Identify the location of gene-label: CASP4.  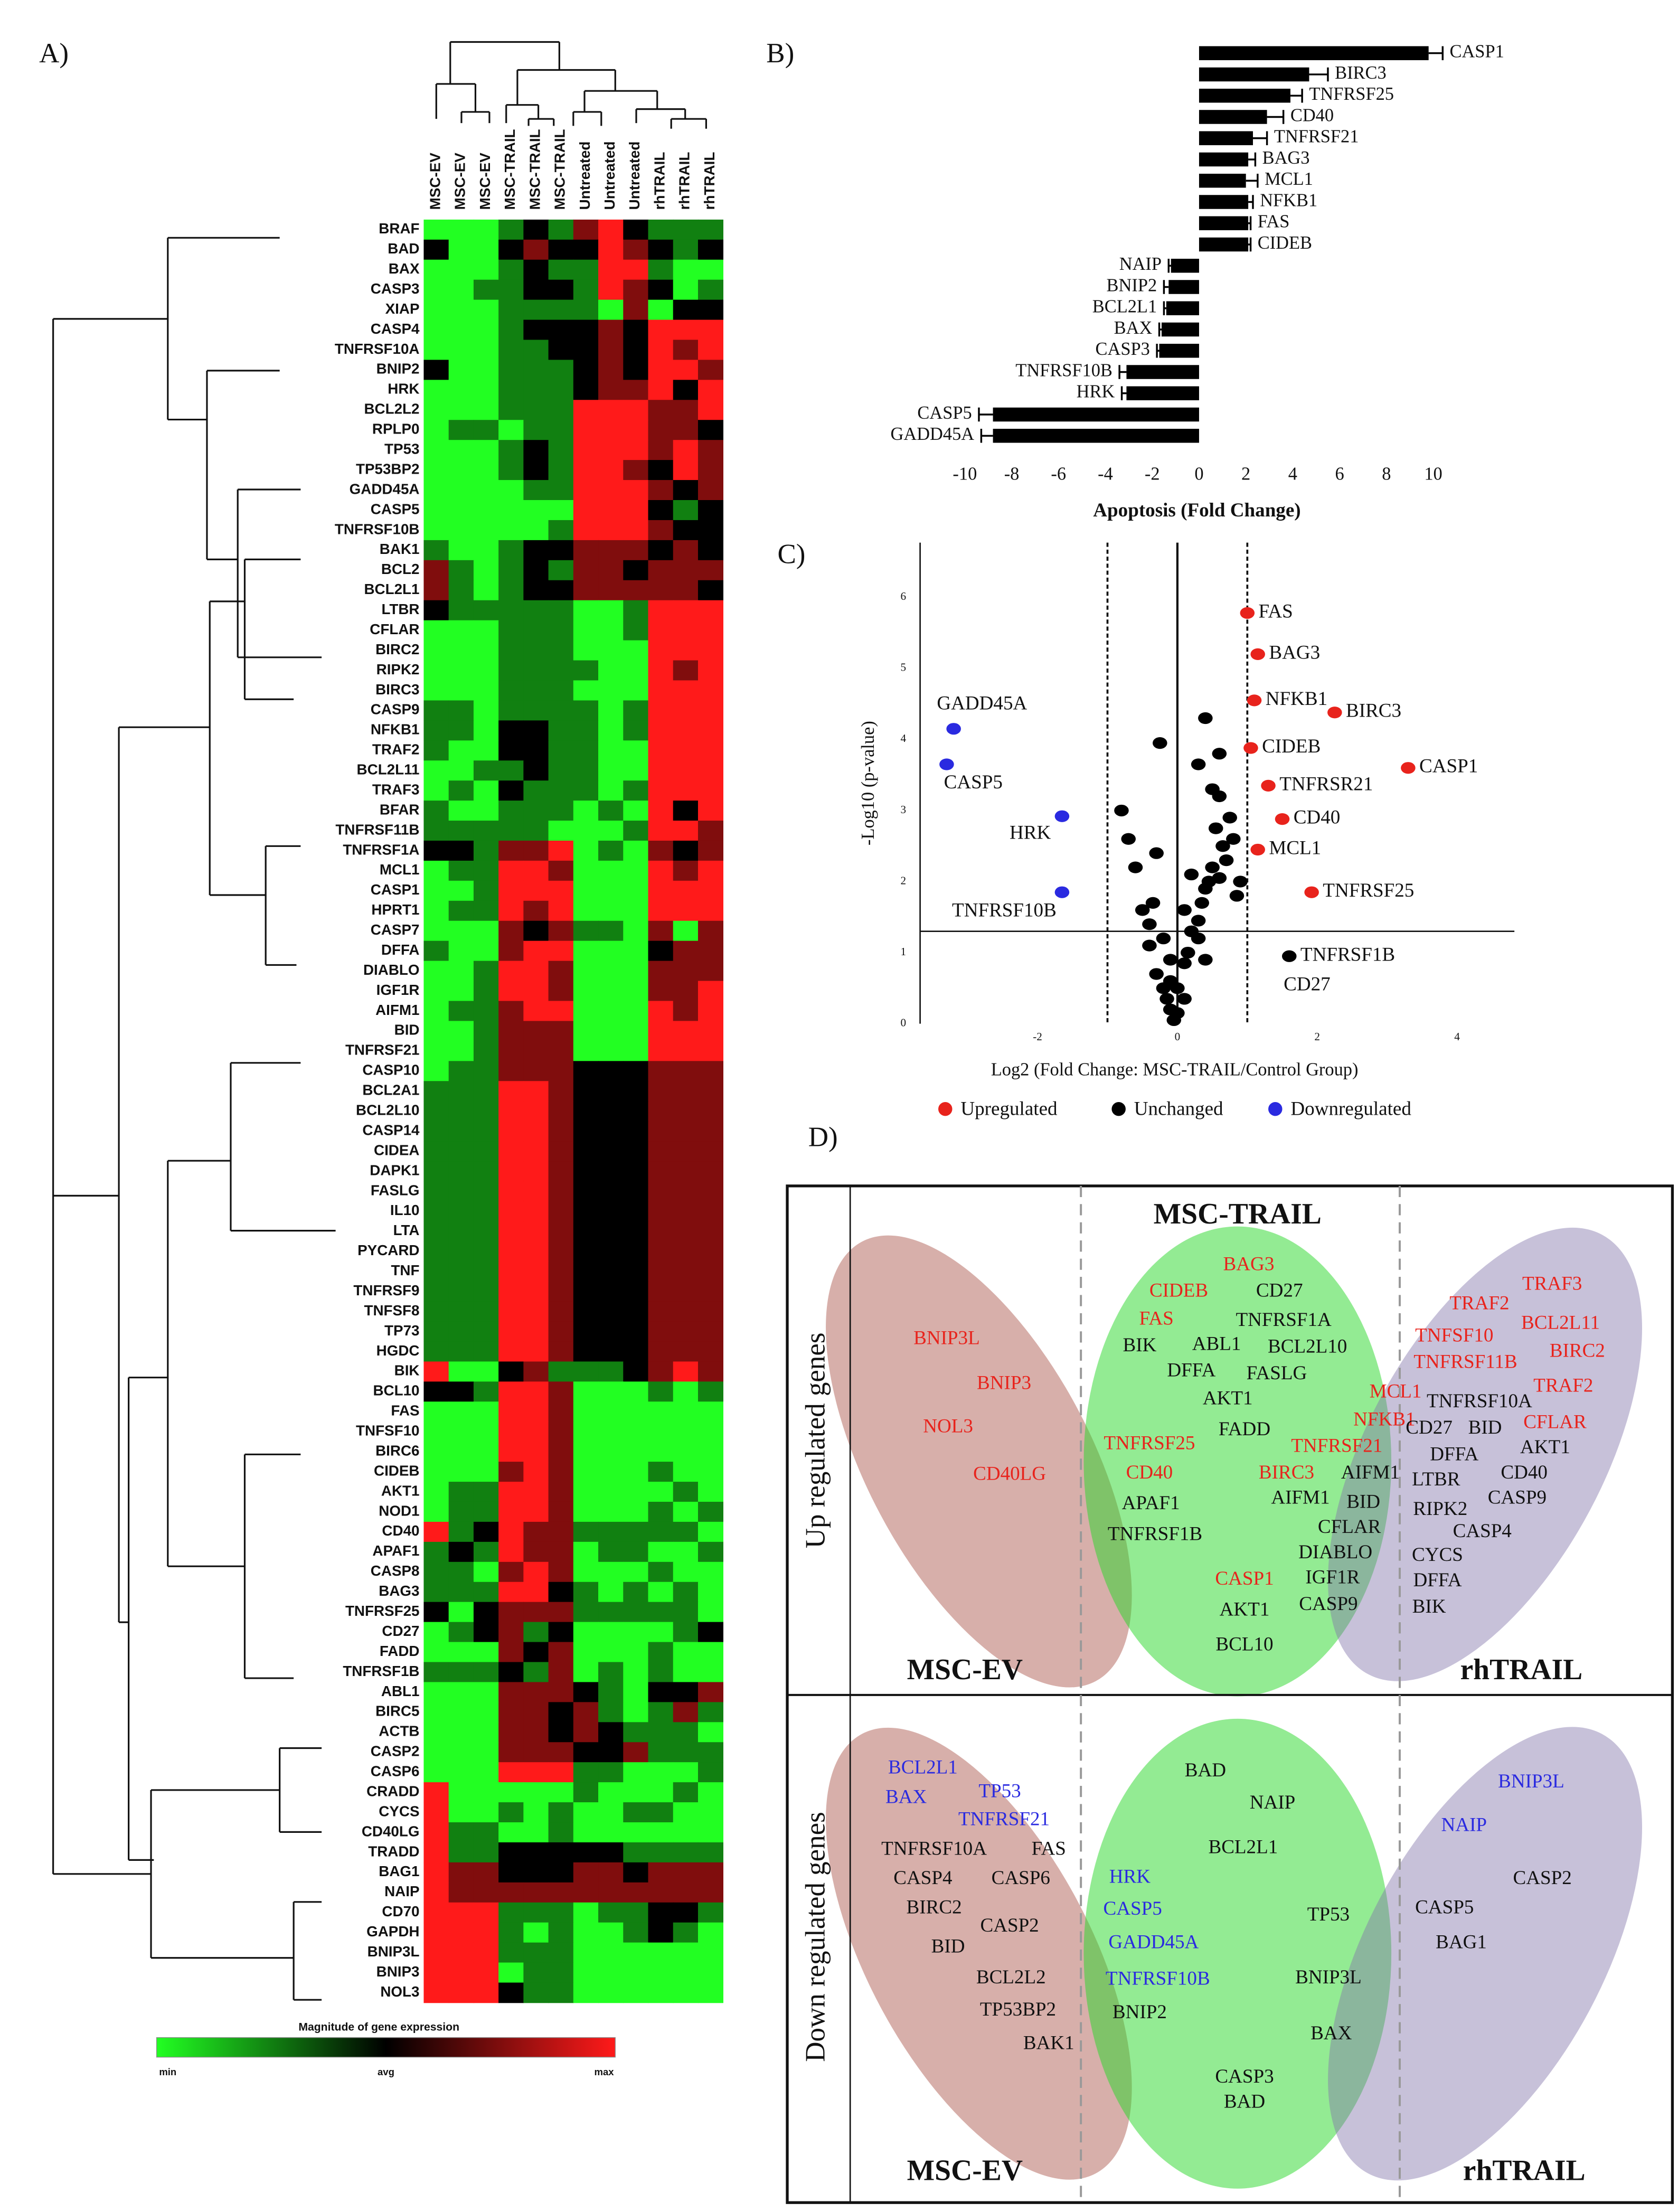
(922, 1878).